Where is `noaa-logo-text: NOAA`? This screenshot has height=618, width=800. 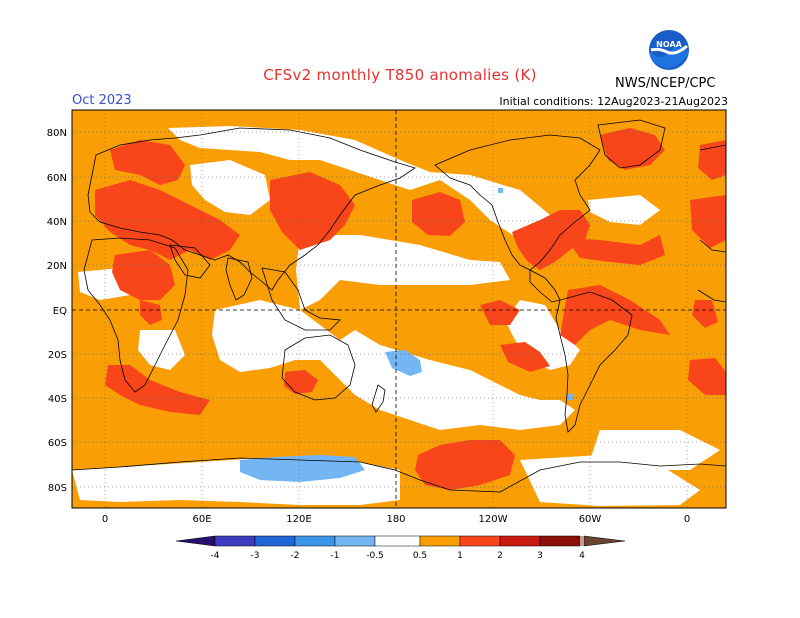
noaa-logo-text: NOAA is located at coordinates (669, 44).